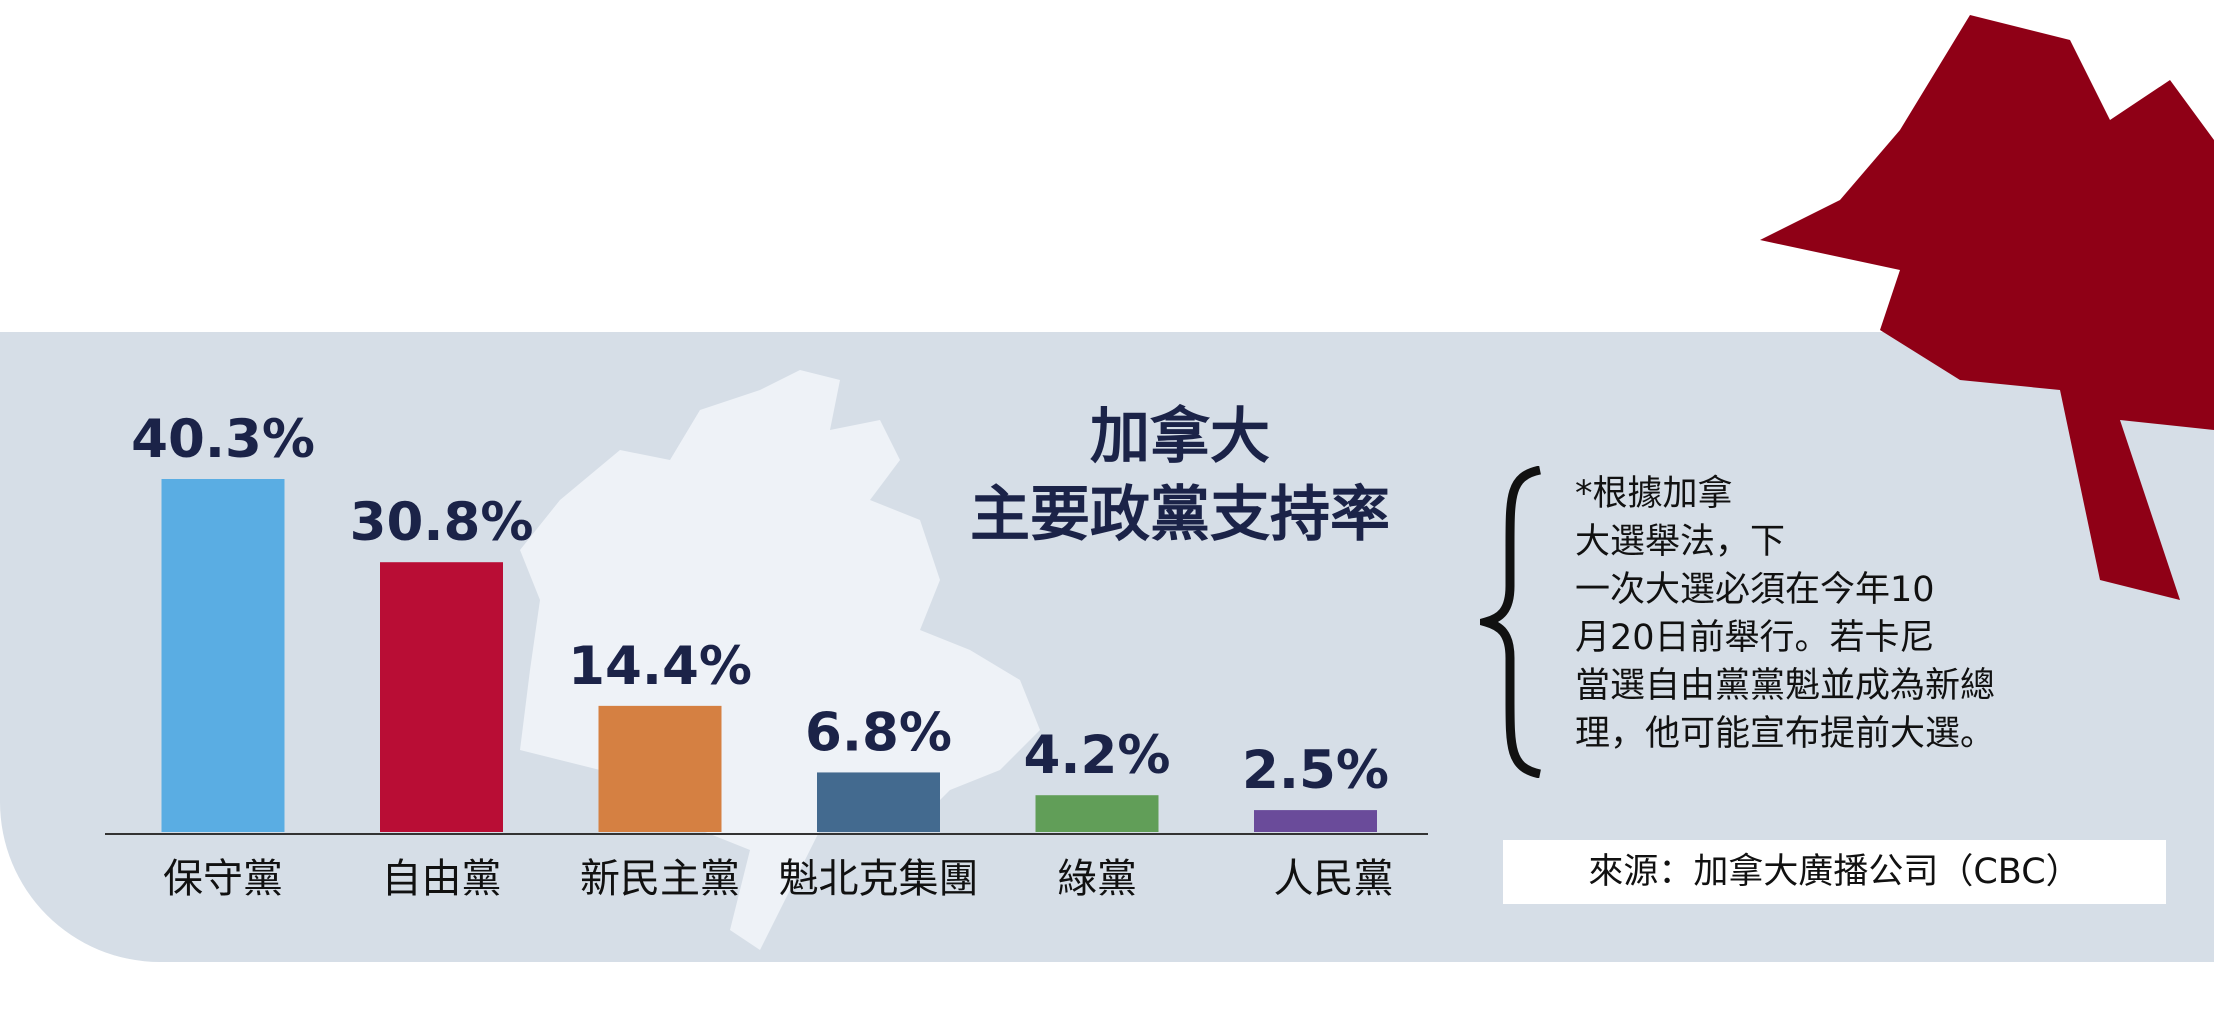  I want to click on note-line: 當選自由黨黨魁並成為新總, so click(1785, 686).